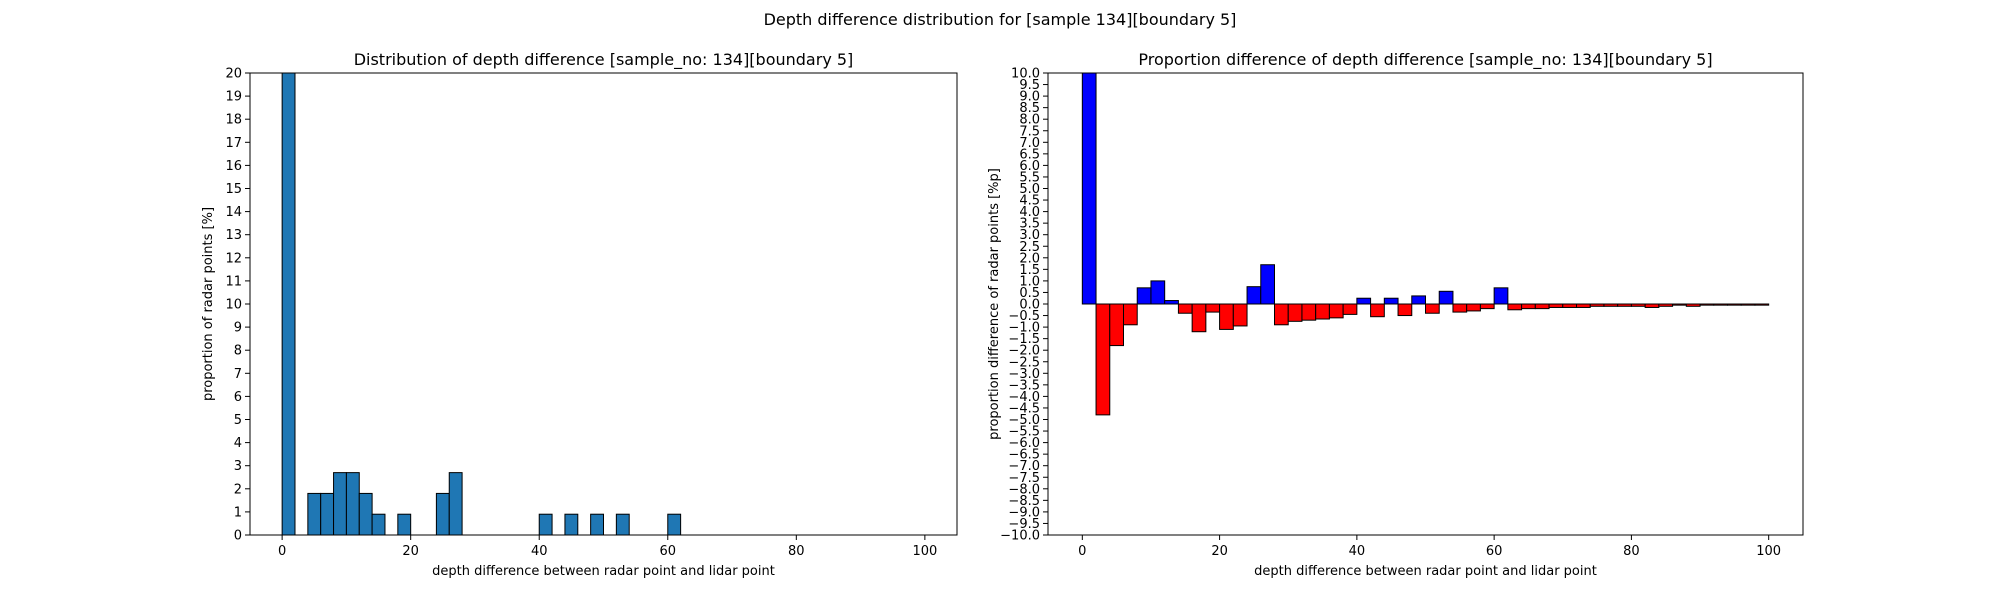 The image size is (2000, 600). Describe the element at coordinates (233, 189) in the screenshot. I see `y-tick-label: 15` at that location.